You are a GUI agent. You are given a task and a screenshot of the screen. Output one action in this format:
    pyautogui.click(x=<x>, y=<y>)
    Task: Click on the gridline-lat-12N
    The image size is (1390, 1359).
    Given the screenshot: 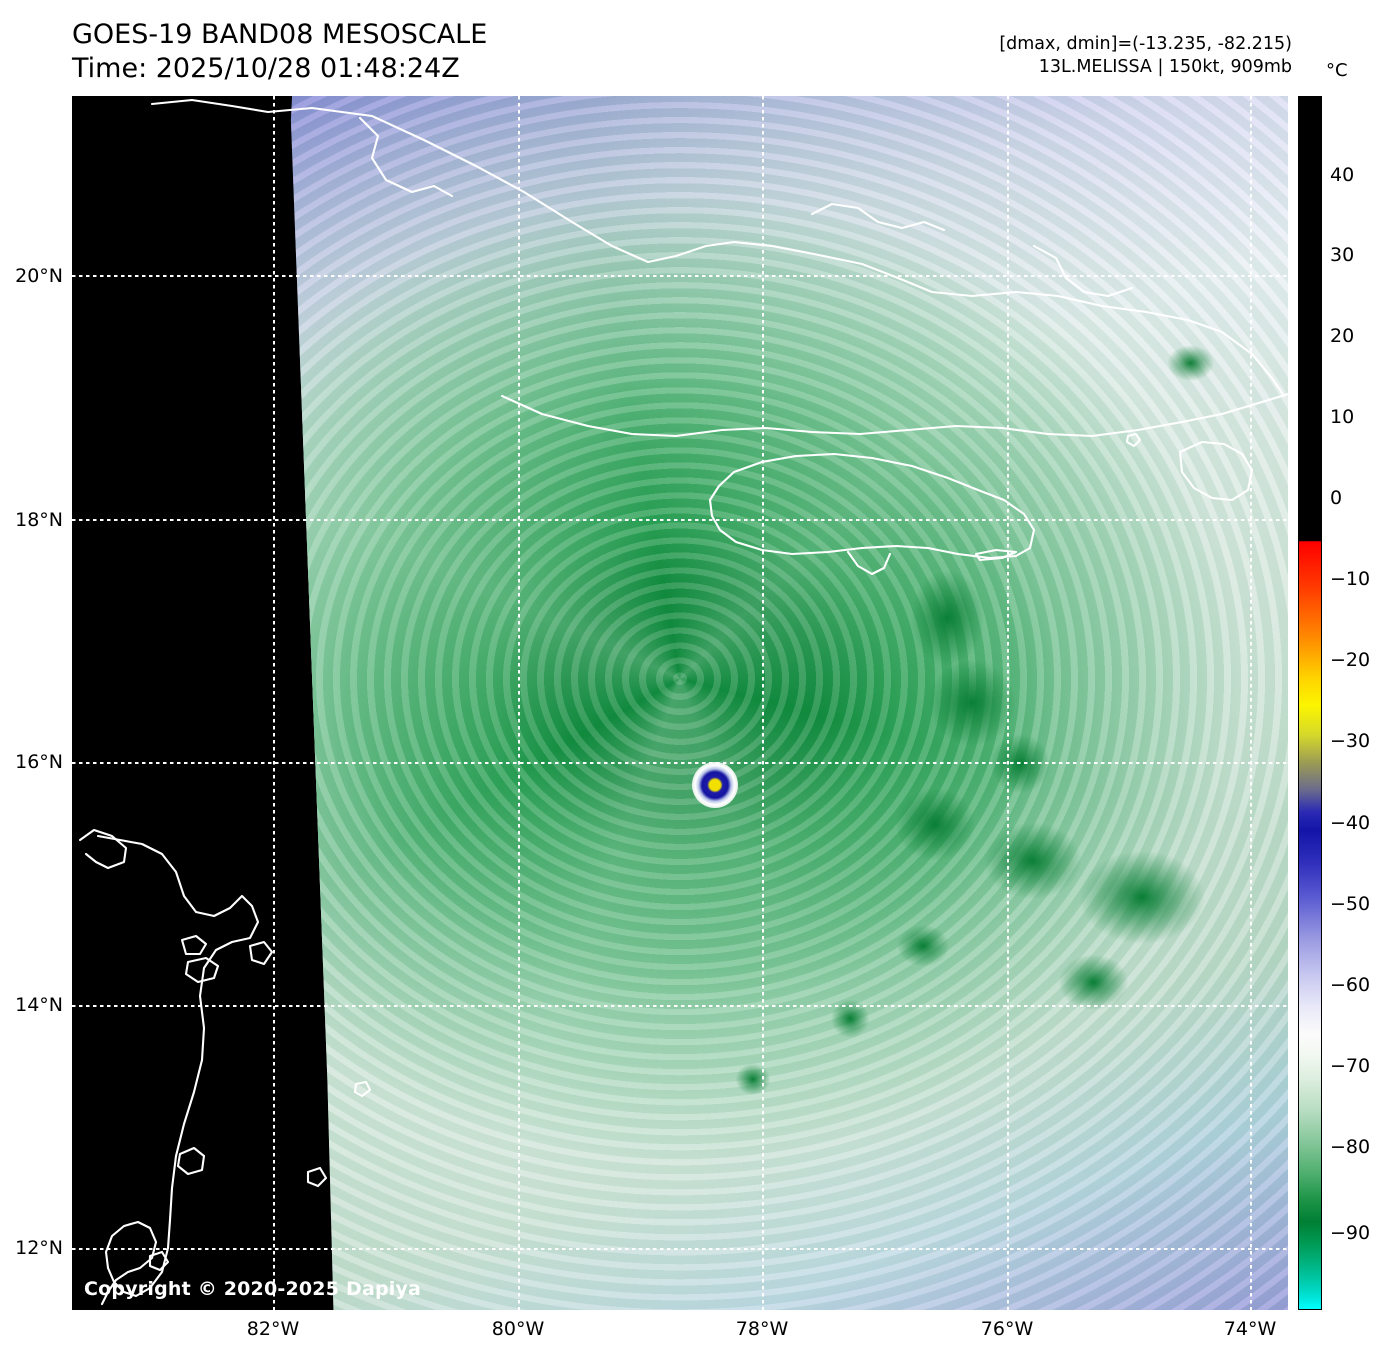 What is the action you would take?
    pyautogui.click(x=680, y=1249)
    